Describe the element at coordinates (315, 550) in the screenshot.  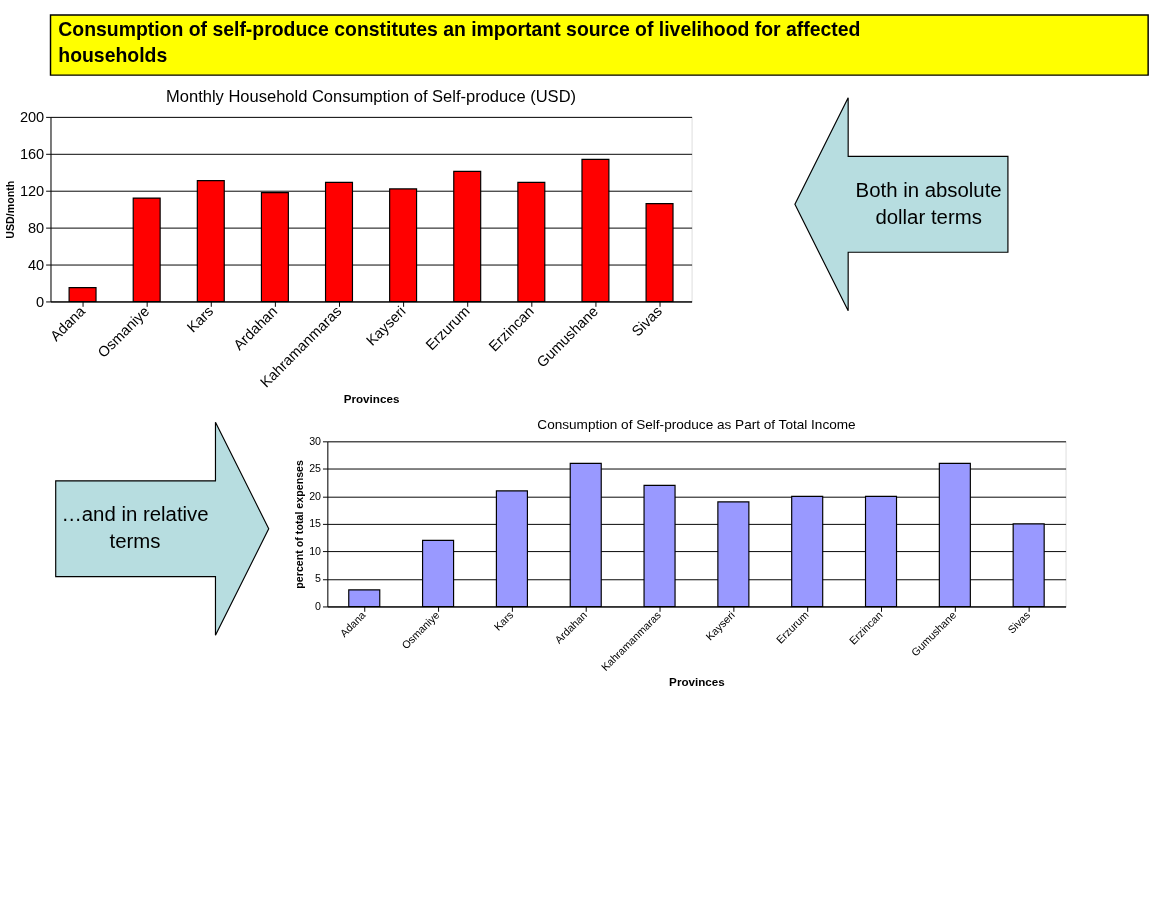
I see `y-tick-label: 10` at that location.